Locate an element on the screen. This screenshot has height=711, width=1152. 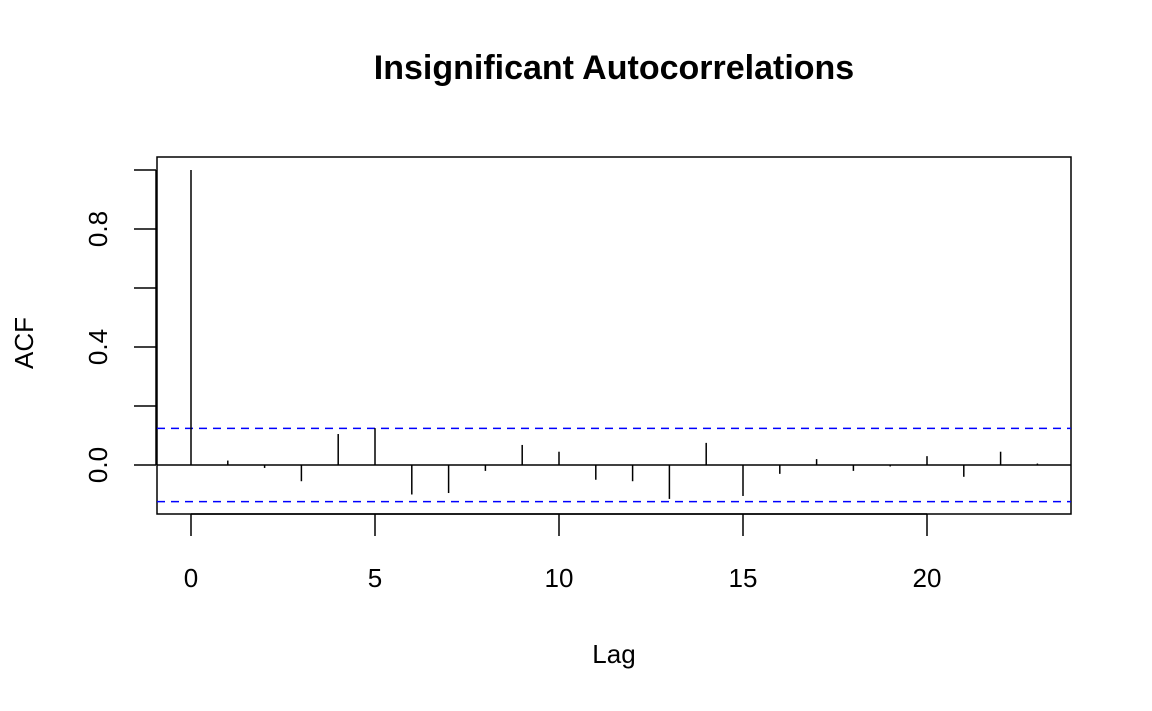
x-tick-label-0: 0 is located at coordinates (191, 578).